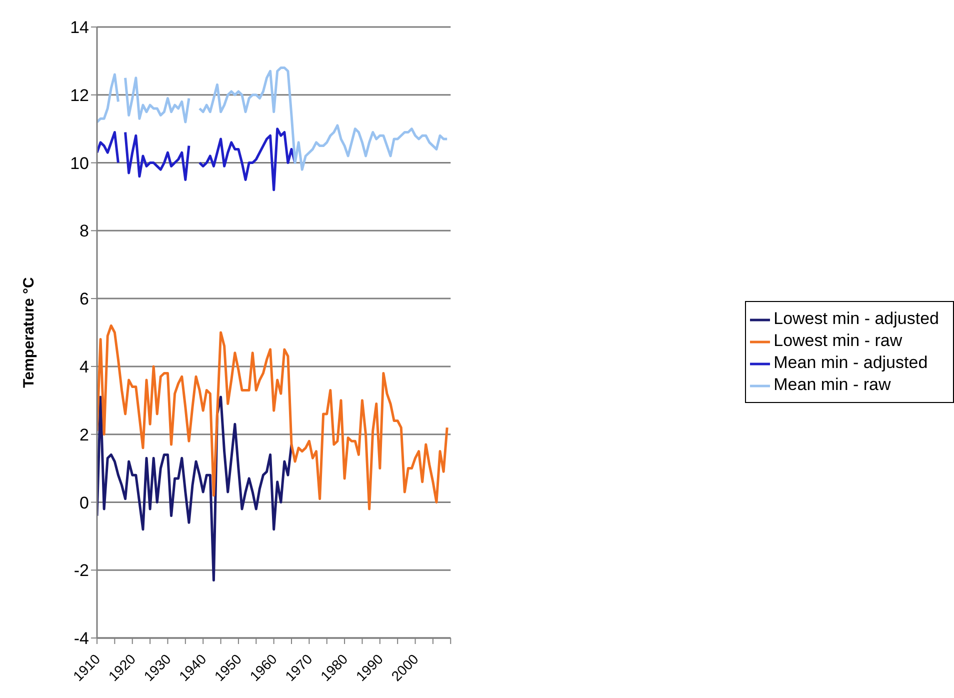 The width and height of the screenshot is (954, 698). I want to click on y-tick-label: 2, so click(84, 434).